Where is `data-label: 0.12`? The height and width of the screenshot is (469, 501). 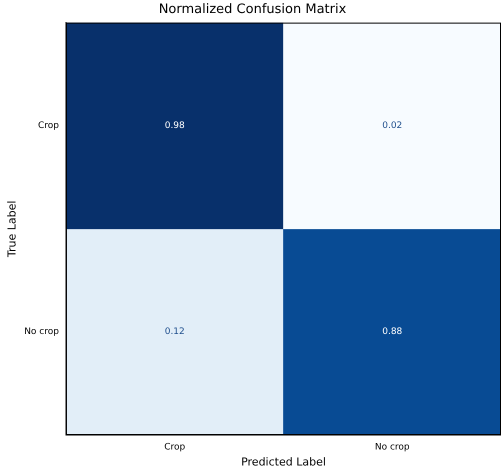
data-label: 0.12 is located at coordinates (174, 332).